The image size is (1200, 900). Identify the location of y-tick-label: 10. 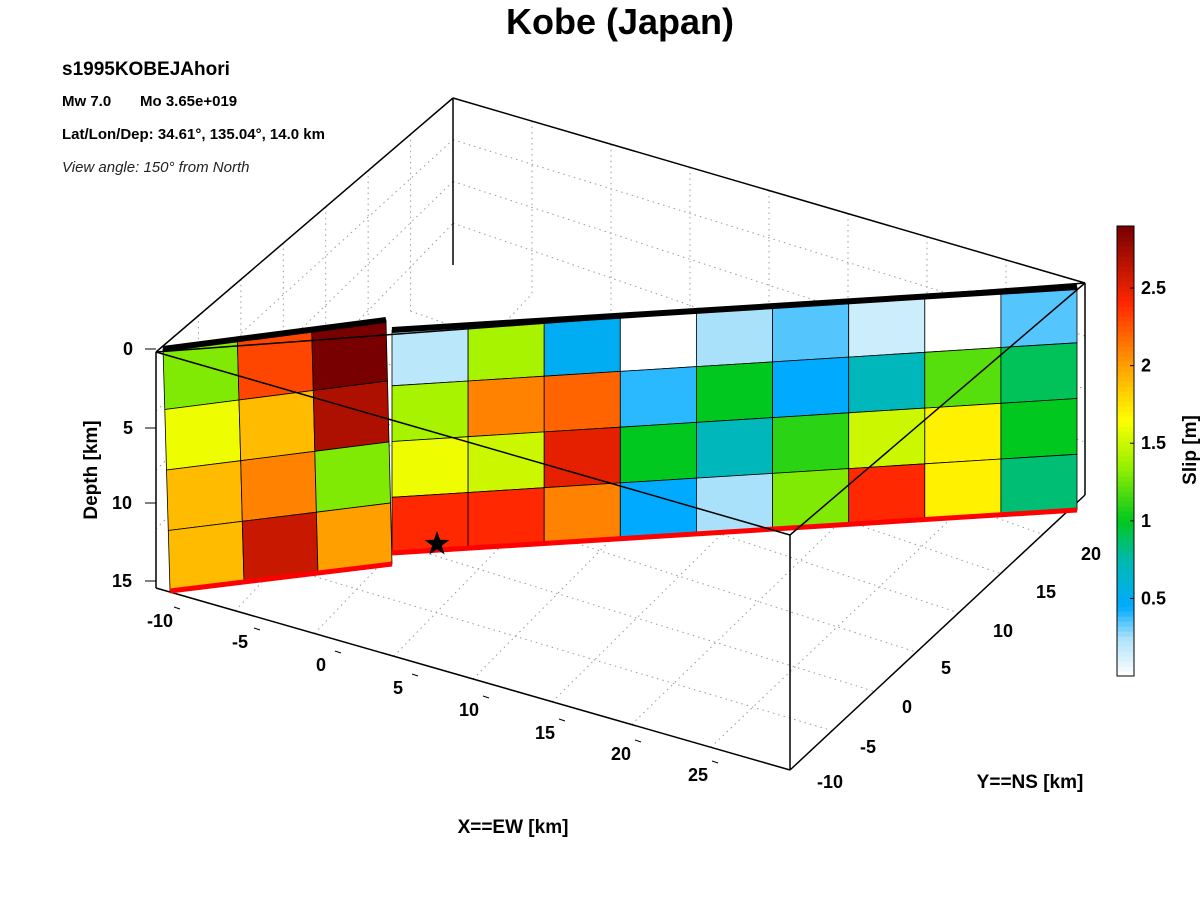
(1003, 631).